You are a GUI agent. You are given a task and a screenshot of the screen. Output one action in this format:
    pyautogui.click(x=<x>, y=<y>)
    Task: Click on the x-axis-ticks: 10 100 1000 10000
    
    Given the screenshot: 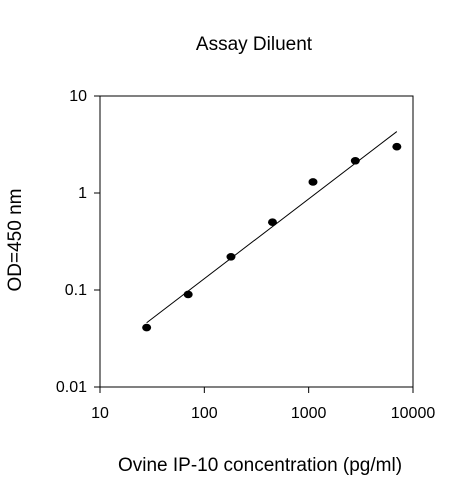 What is the action you would take?
    pyautogui.click(x=263, y=404)
    